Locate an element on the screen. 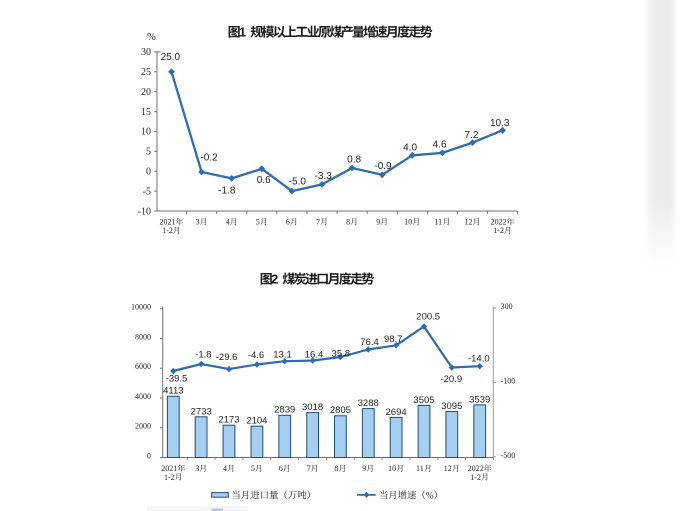 This screenshot has height=511, width=700. svg-text: 200.5 is located at coordinates (428, 317).